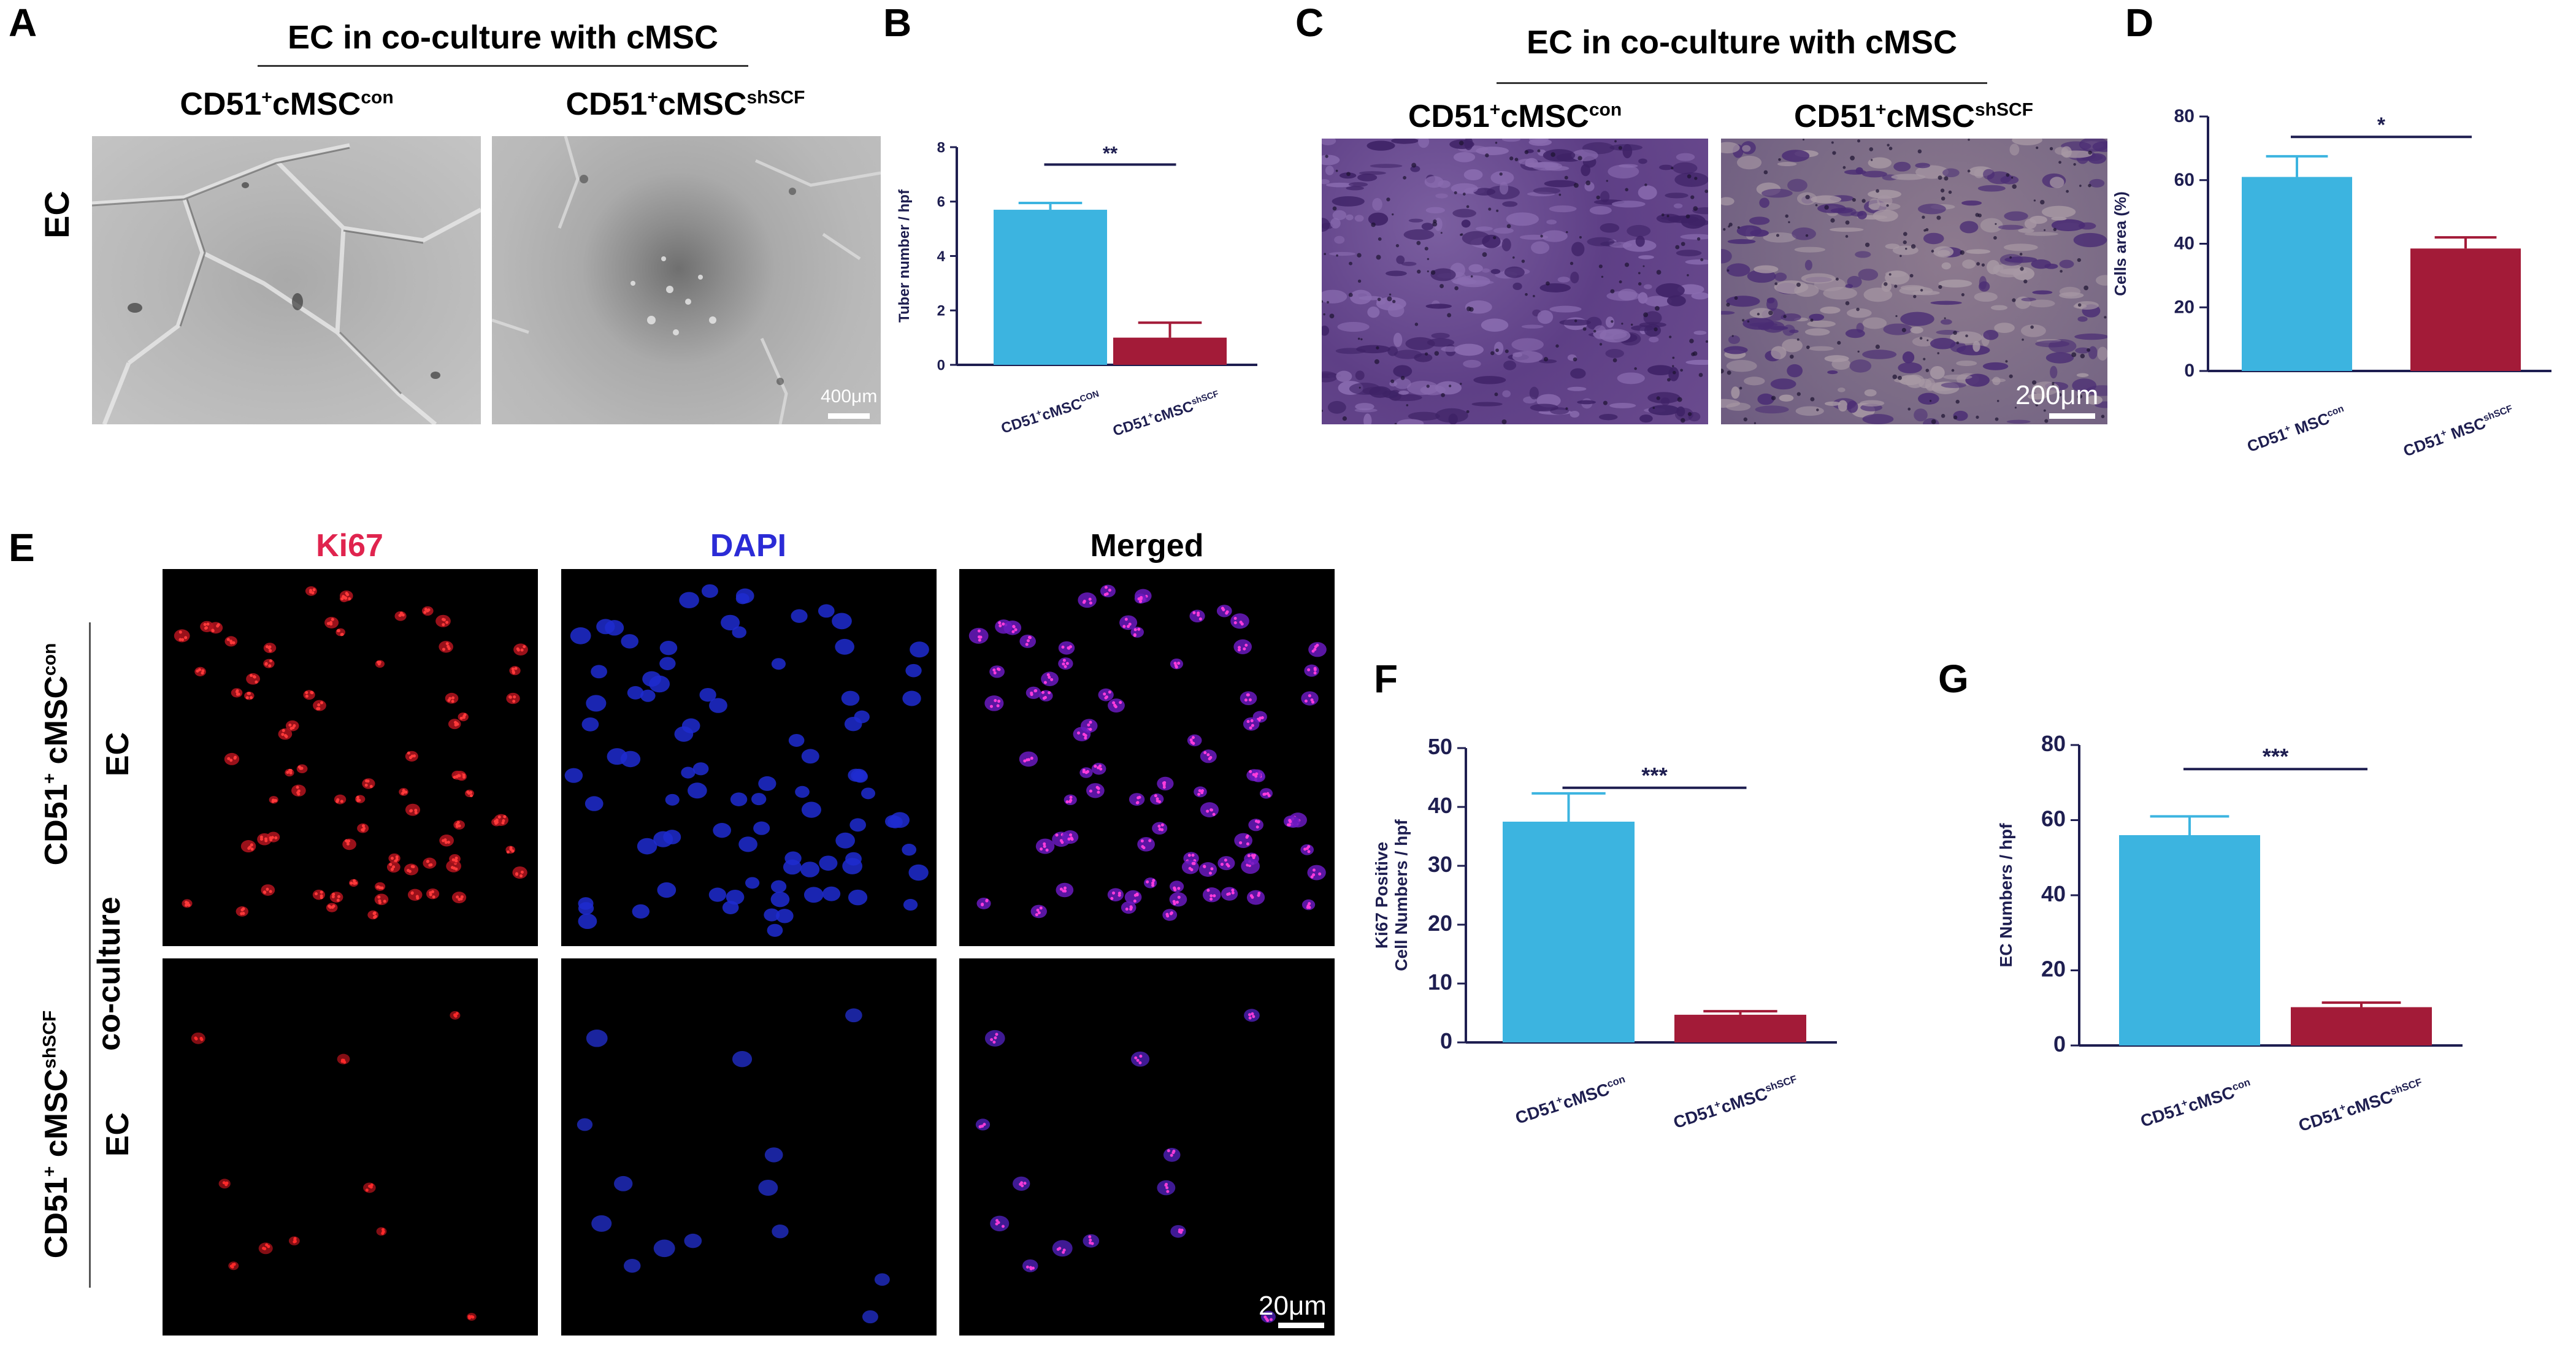  I want to click on chart-B-category-1: CD51+cMSCshSCF, so click(1166, 414).